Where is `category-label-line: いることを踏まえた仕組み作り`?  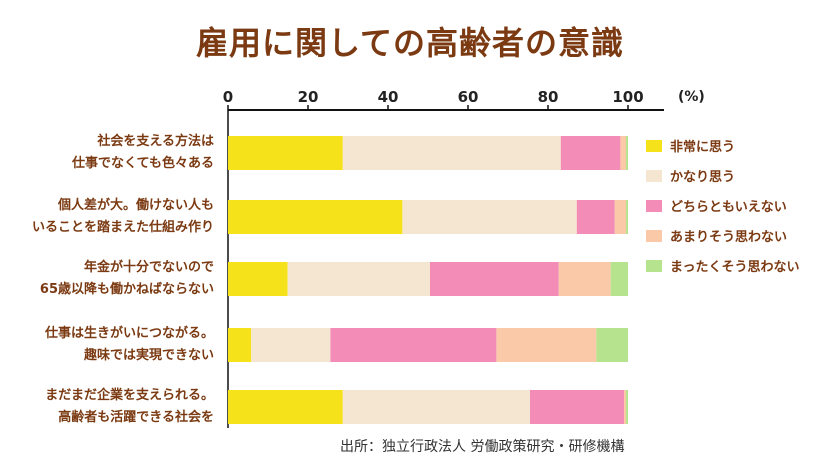
category-label-line: いることを踏まえた仕組み作り is located at coordinates (122, 227).